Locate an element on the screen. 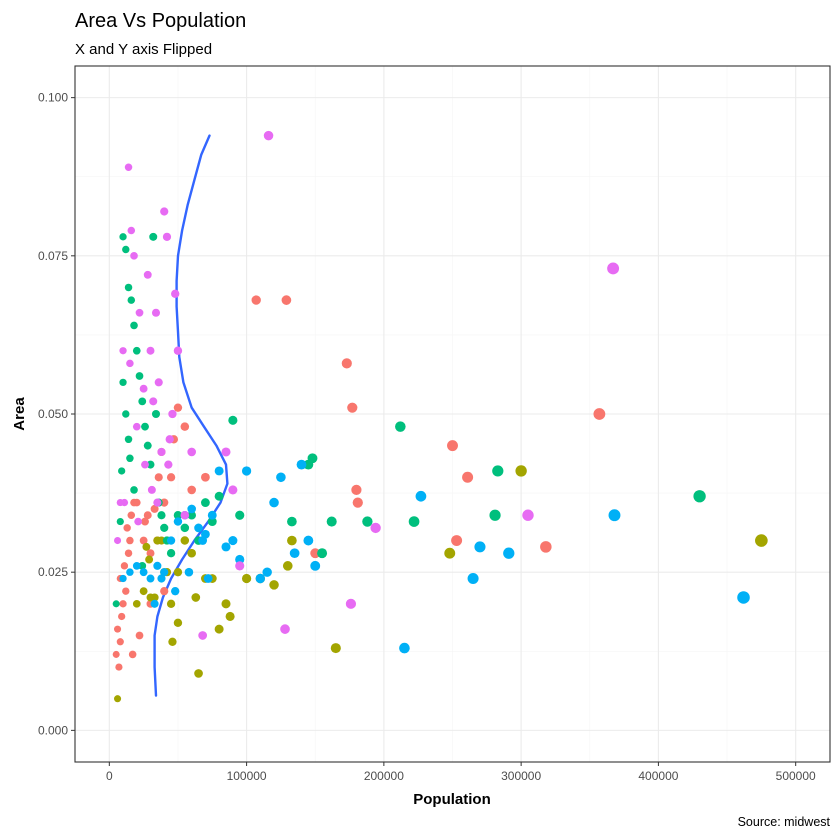 The height and width of the screenshot is (840, 840). x-tick-label: 200000 is located at coordinates (384, 776).